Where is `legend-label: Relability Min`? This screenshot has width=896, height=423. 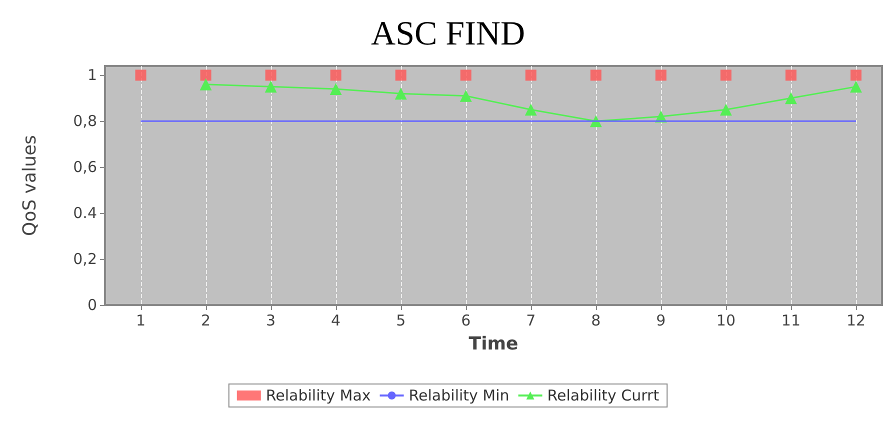 legend-label: Relability Min is located at coordinates (459, 395).